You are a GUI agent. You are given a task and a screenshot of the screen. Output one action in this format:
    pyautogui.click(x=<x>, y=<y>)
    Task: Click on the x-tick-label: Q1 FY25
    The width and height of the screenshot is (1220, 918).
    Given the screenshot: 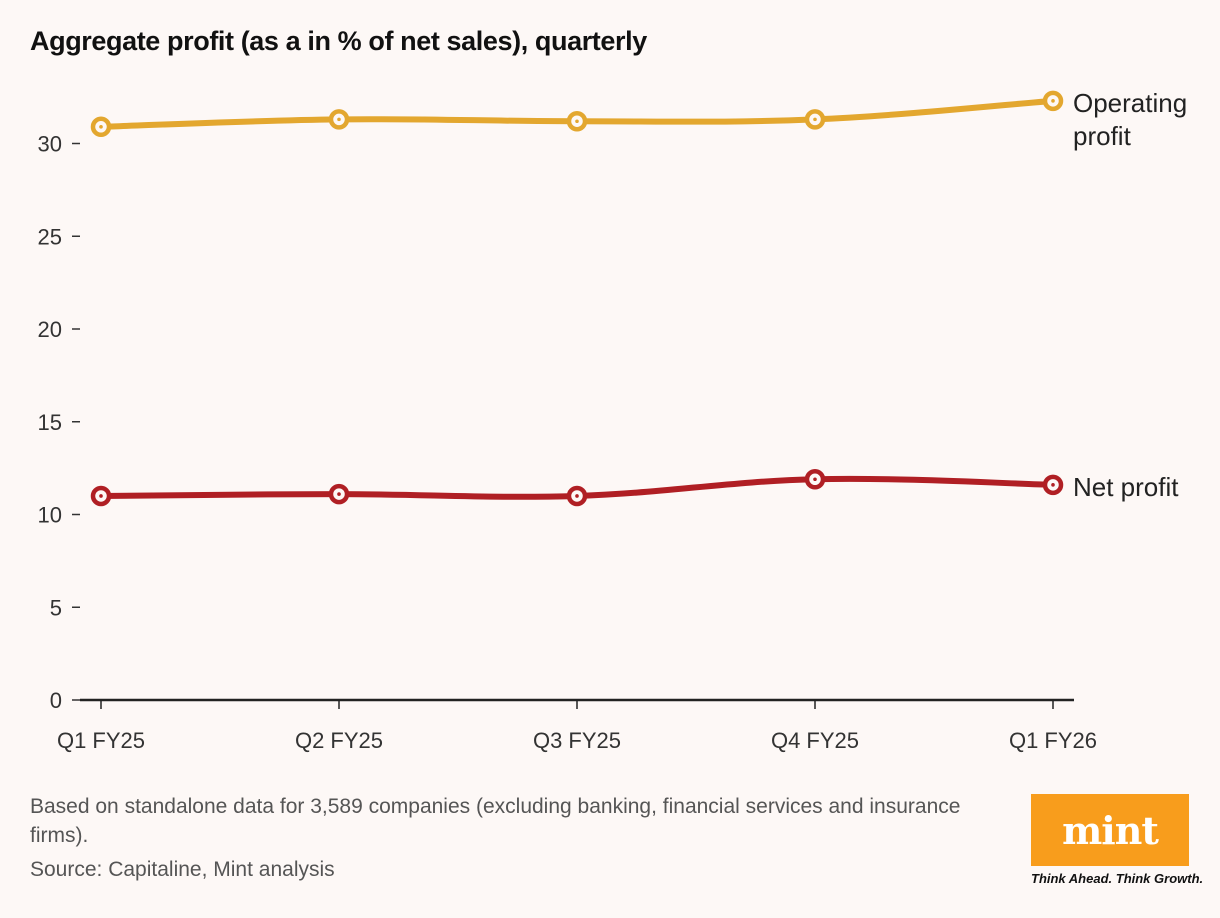 What is the action you would take?
    pyautogui.click(x=101, y=740)
    